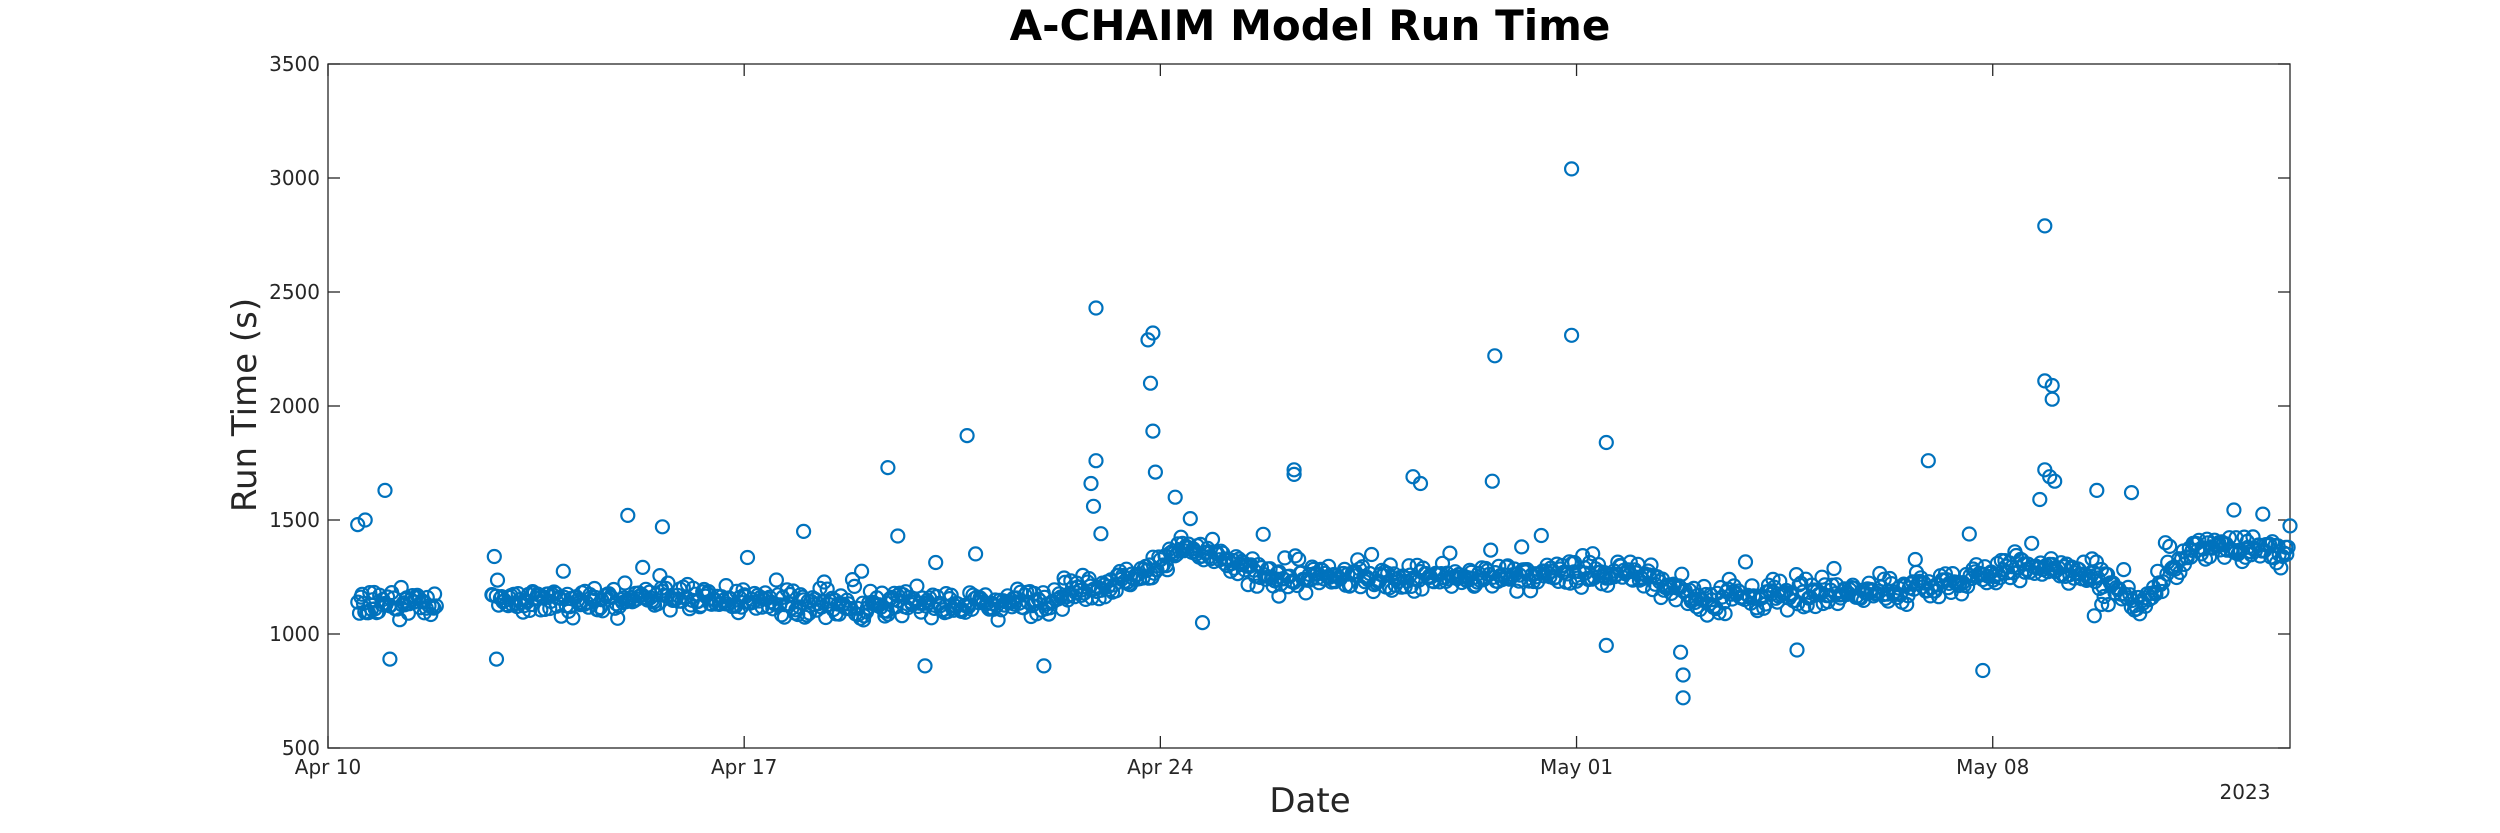 Image resolution: width=2500 pixels, height=833 pixels. Describe the element at coordinates (294, 634) in the screenshot. I see `y-tick-label: 1000` at that location.